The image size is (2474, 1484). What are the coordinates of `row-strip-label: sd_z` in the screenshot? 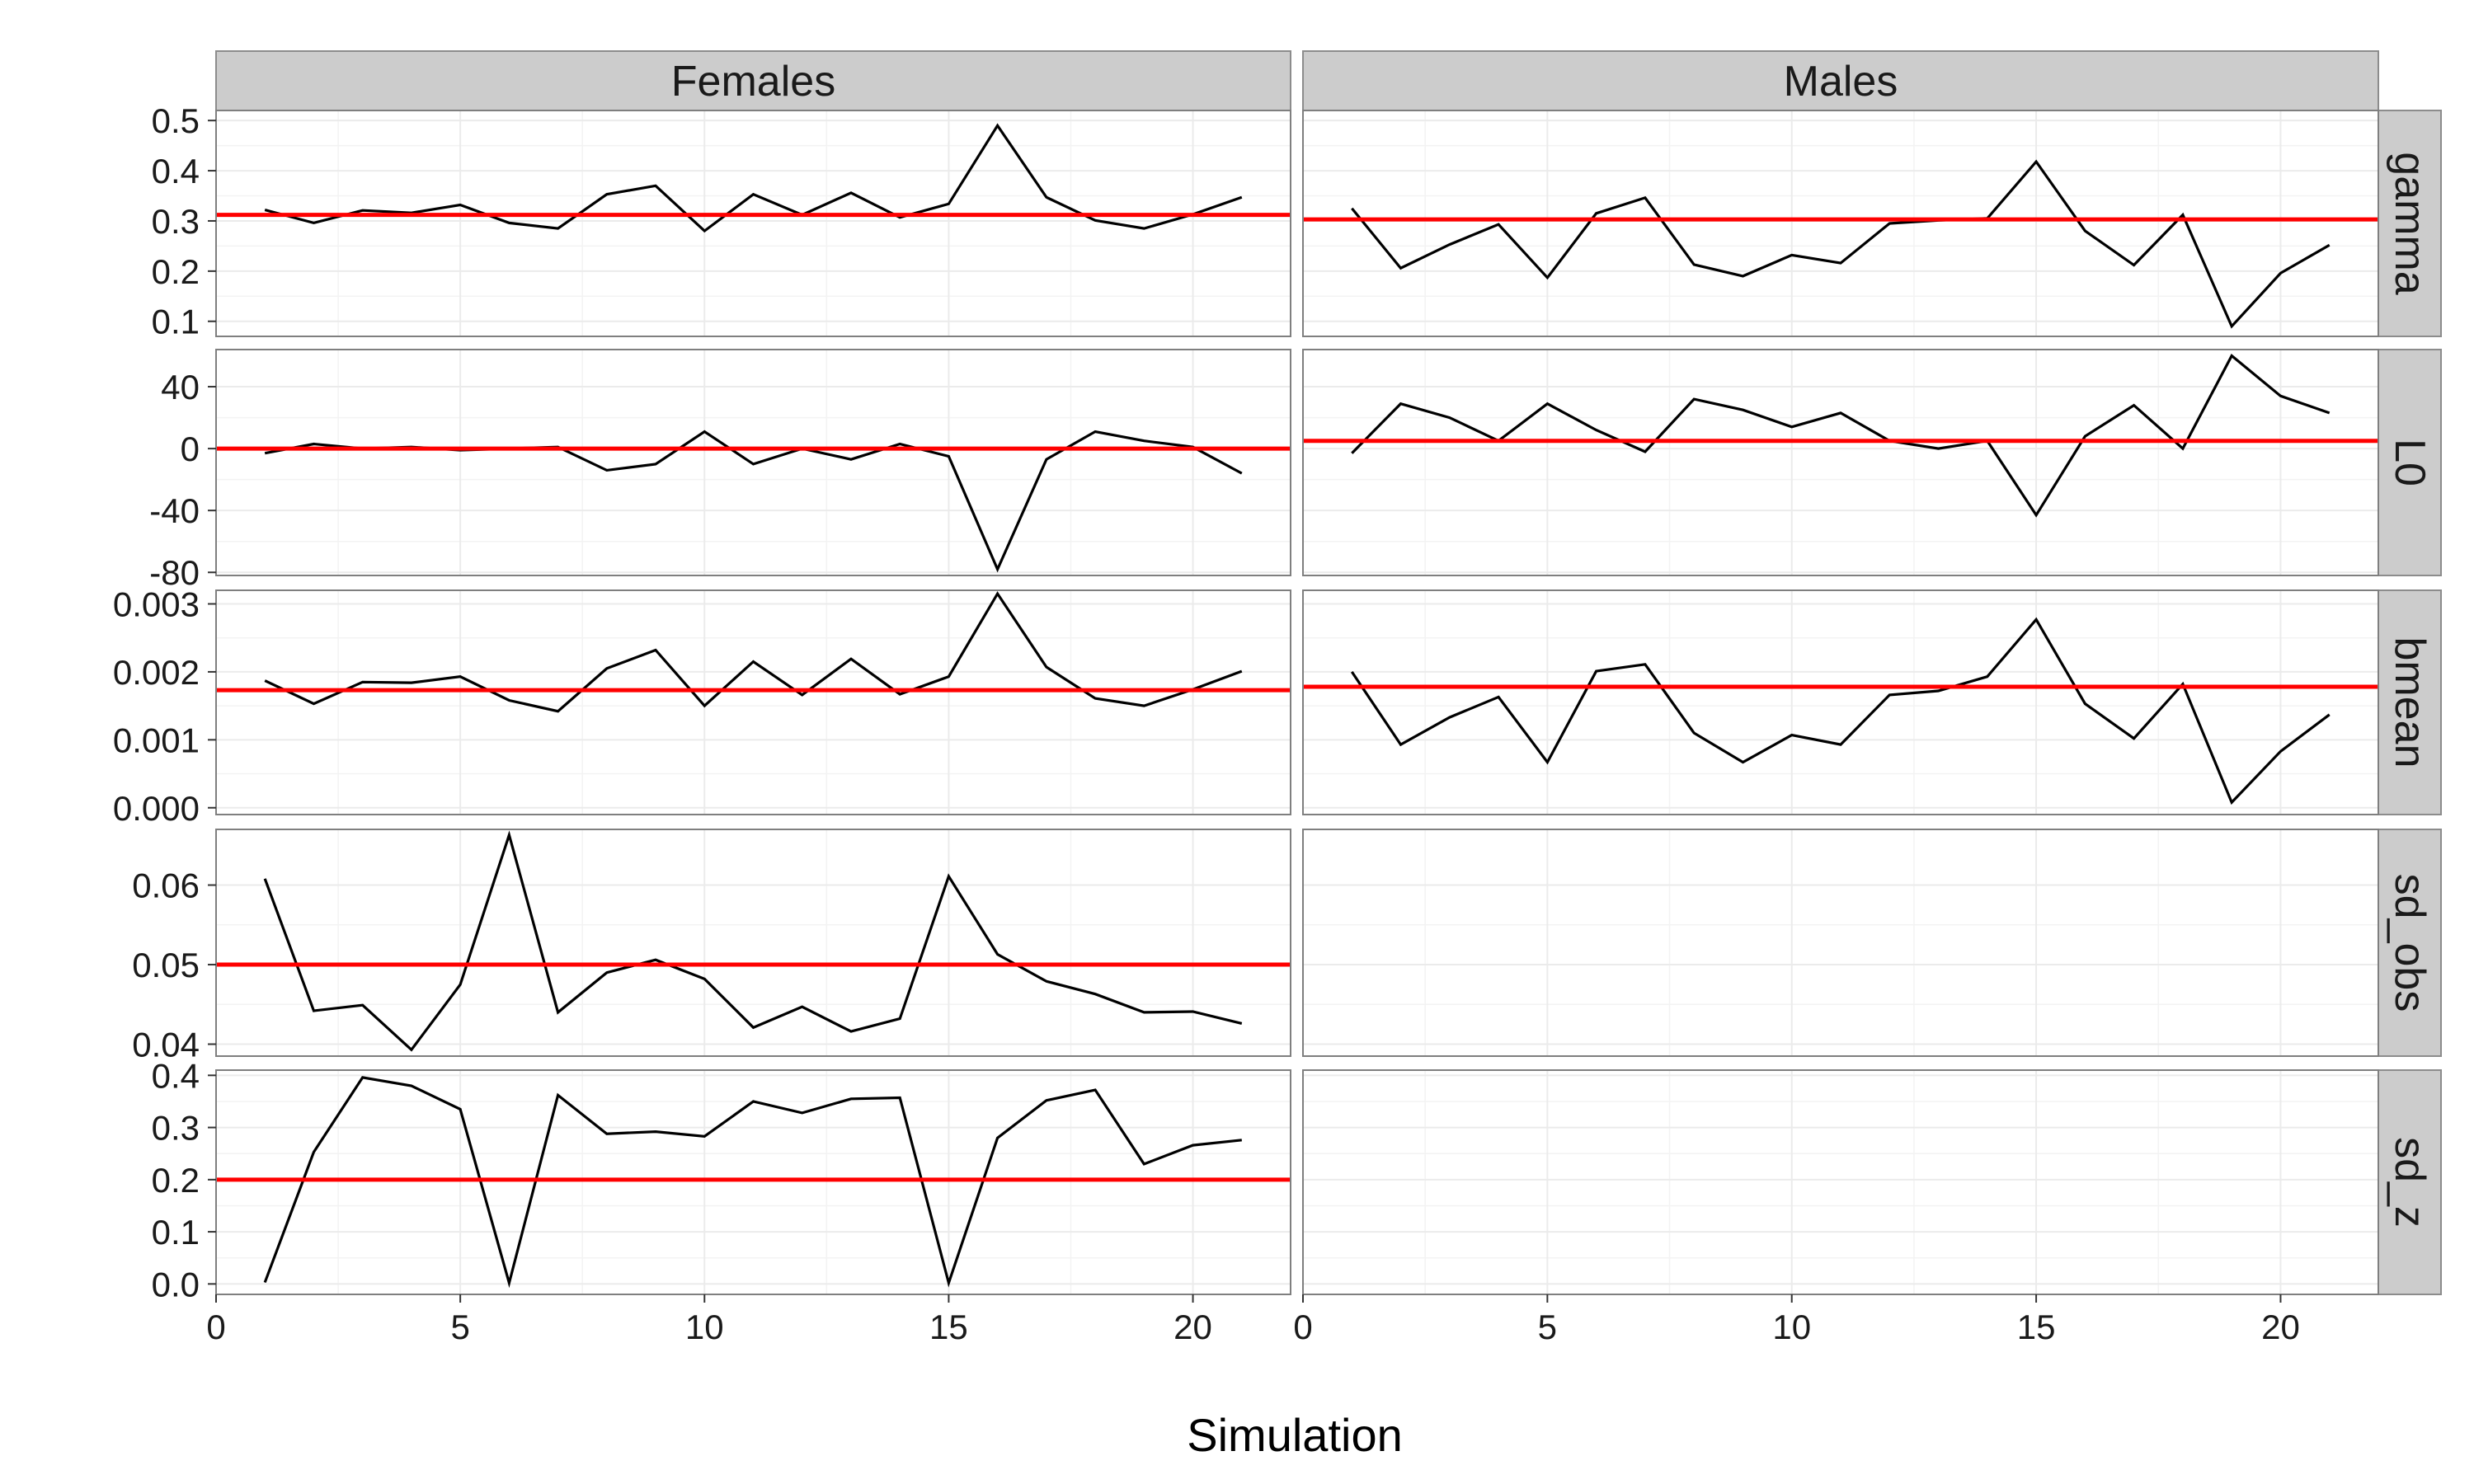 It's located at (2410, 1182).